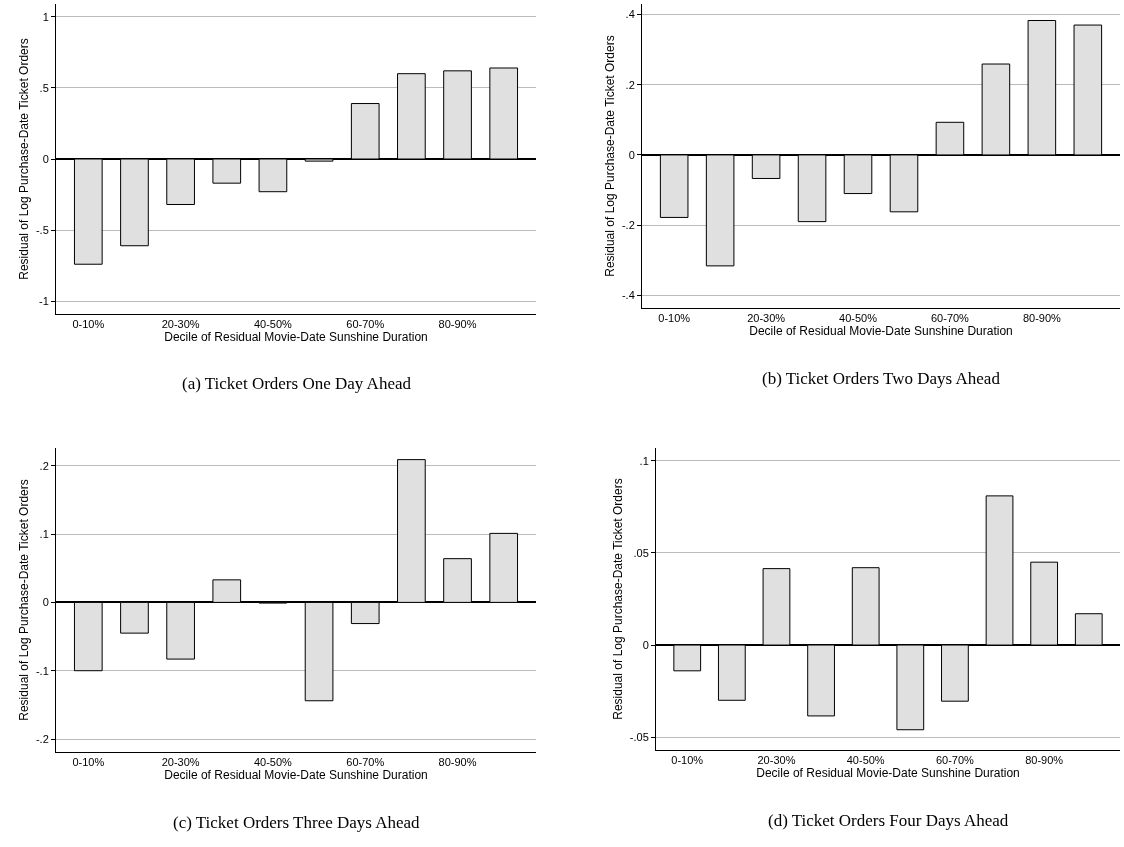  Describe the element at coordinates (628, 295) in the screenshot. I see `y-tick-label: -.4` at that location.